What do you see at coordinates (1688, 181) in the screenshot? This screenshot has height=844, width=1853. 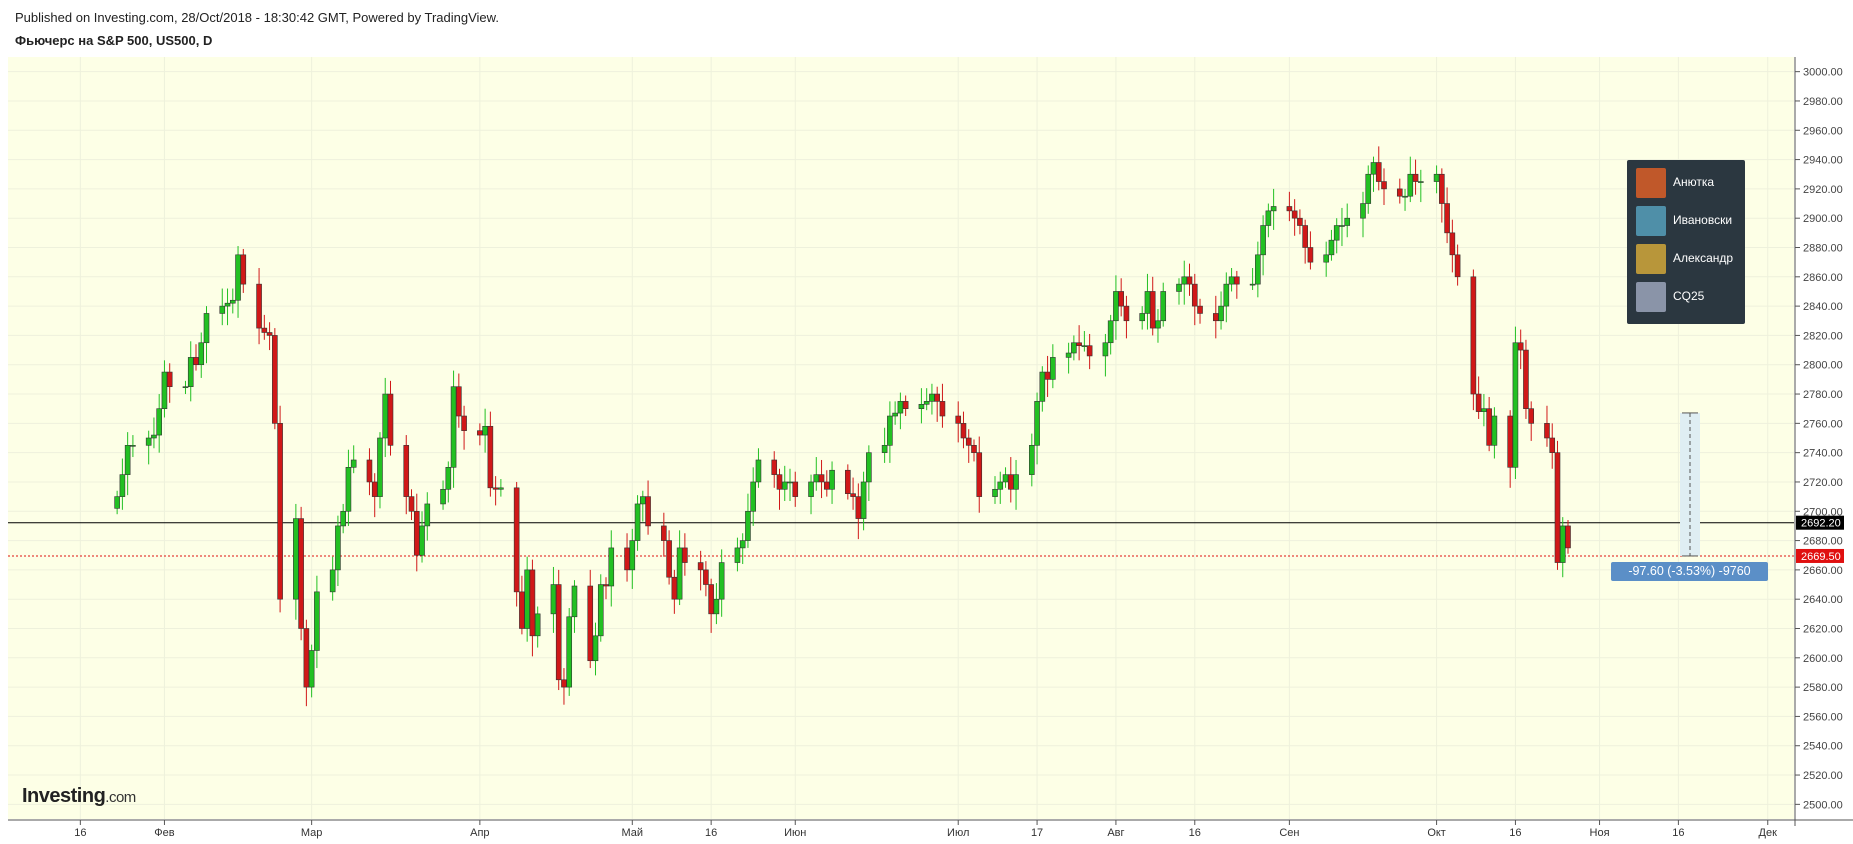 I see `legend-item-anyutka: Анютка` at bounding box center [1688, 181].